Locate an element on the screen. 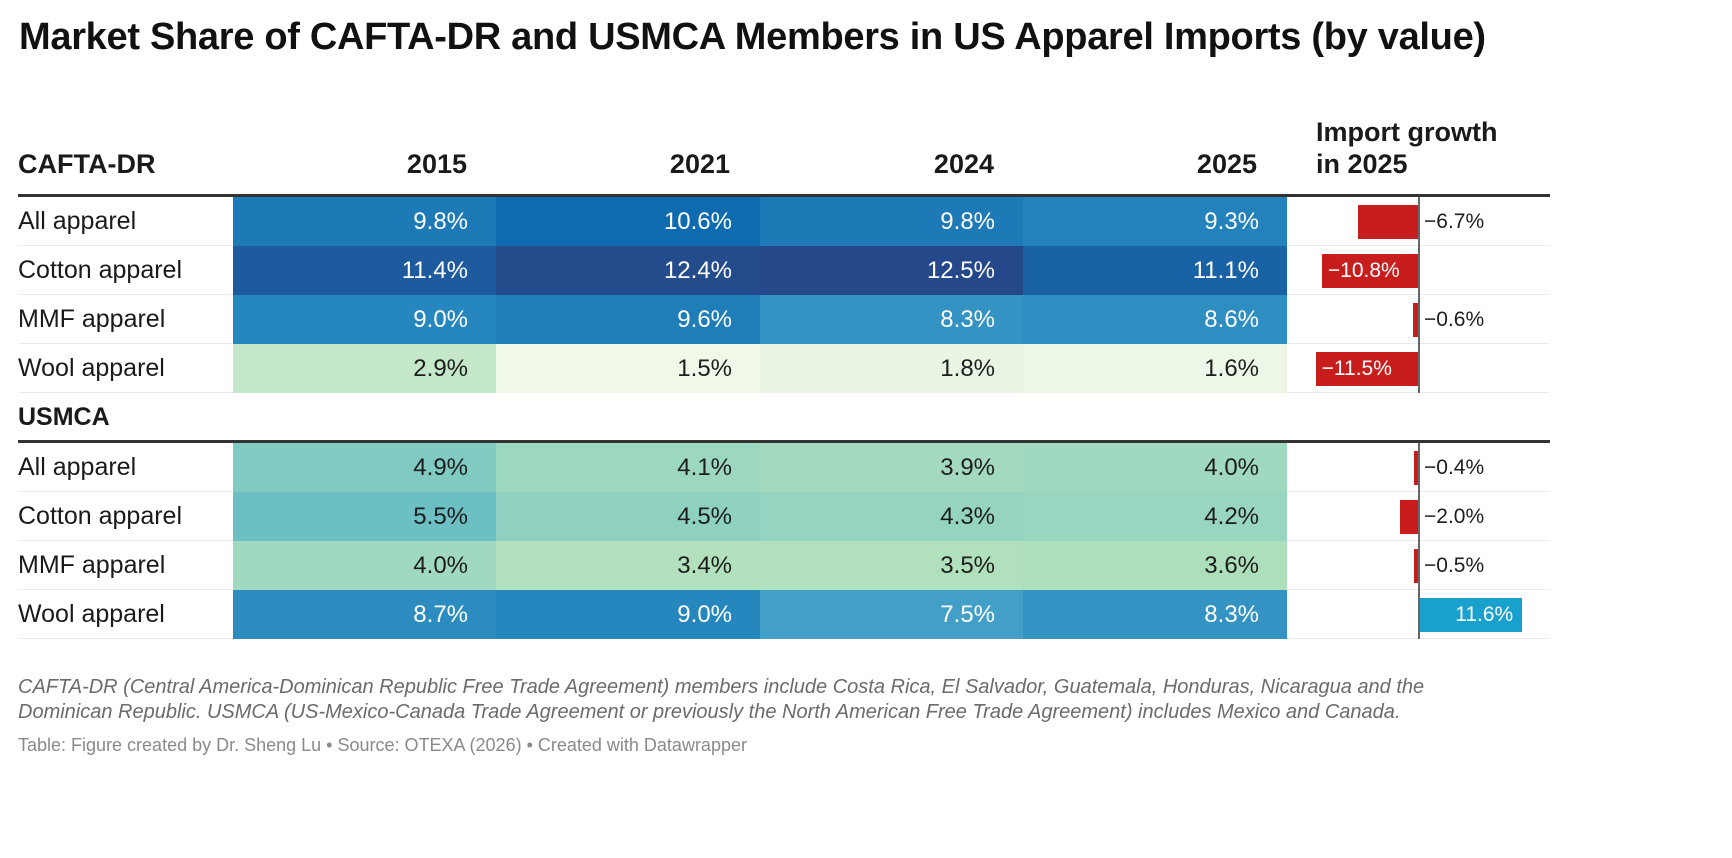 Image resolution: width=1732 pixels, height=858 pixels. heatmap-cell-2015: 2.9% is located at coordinates (364, 368).